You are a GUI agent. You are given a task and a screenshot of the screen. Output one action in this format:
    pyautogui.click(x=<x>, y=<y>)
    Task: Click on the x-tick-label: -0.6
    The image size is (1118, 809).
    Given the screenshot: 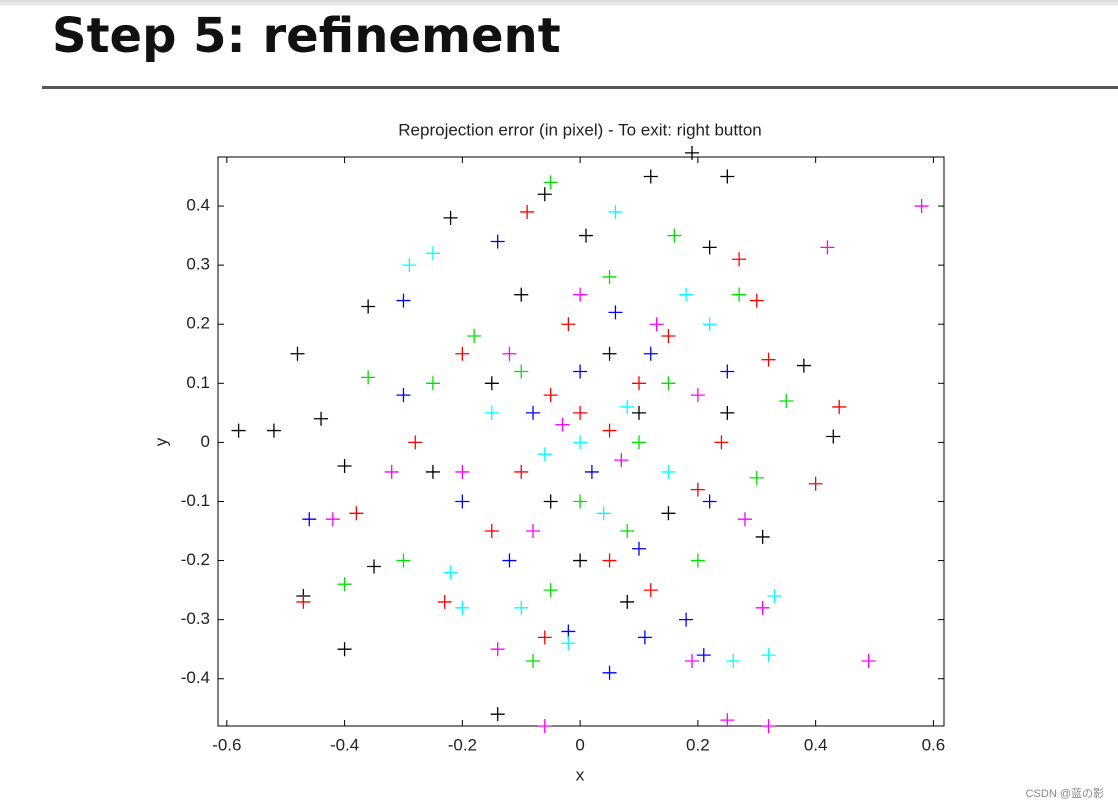 What is the action you would take?
    pyautogui.click(x=226, y=744)
    